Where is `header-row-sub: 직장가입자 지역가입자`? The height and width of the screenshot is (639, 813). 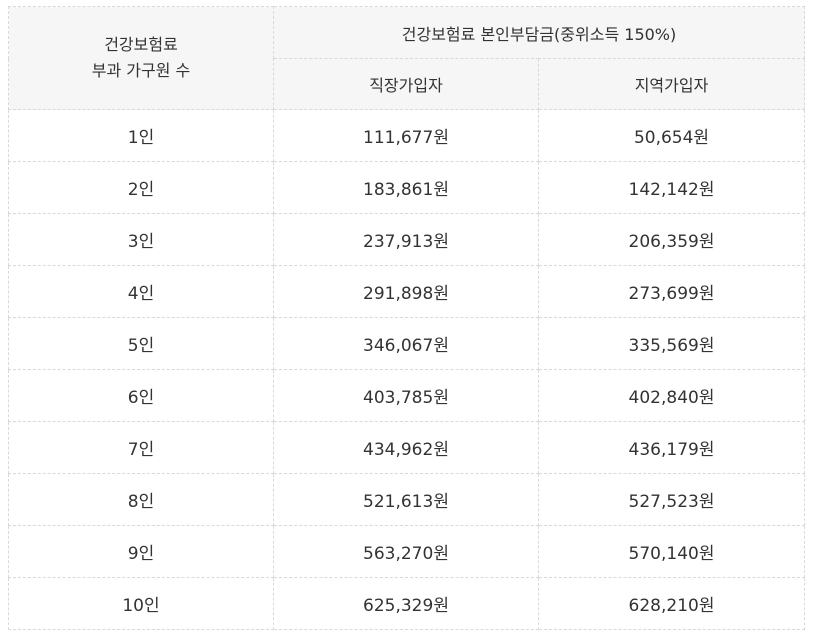 header-row-sub: 직장가입자 지역가입자 is located at coordinates (407, 84).